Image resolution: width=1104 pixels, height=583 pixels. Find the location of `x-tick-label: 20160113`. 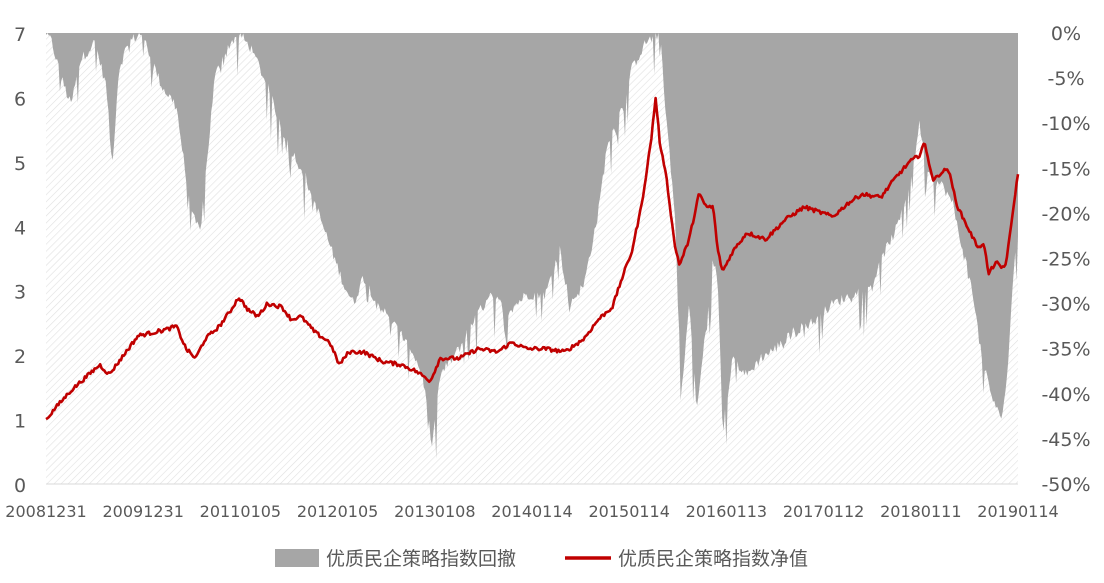

x-tick-label: 20160113 is located at coordinates (726, 511).